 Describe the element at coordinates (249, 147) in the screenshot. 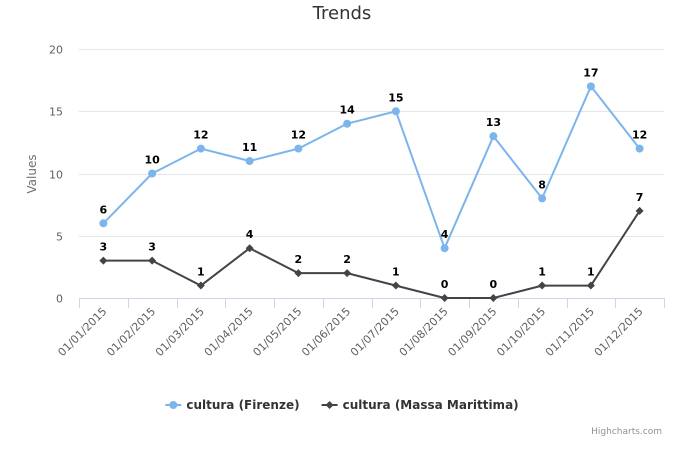

I see `data-label: 11` at that location.